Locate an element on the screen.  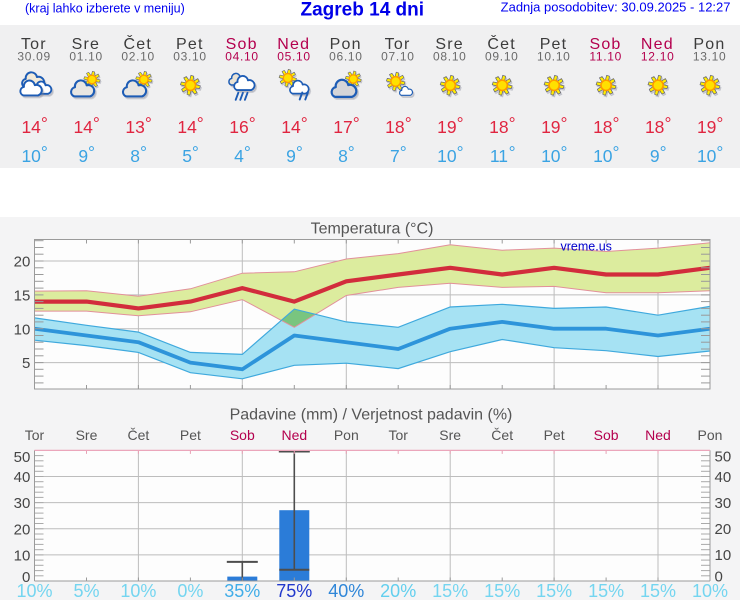
svg-text: 4 is located at coordinates (239, 156).